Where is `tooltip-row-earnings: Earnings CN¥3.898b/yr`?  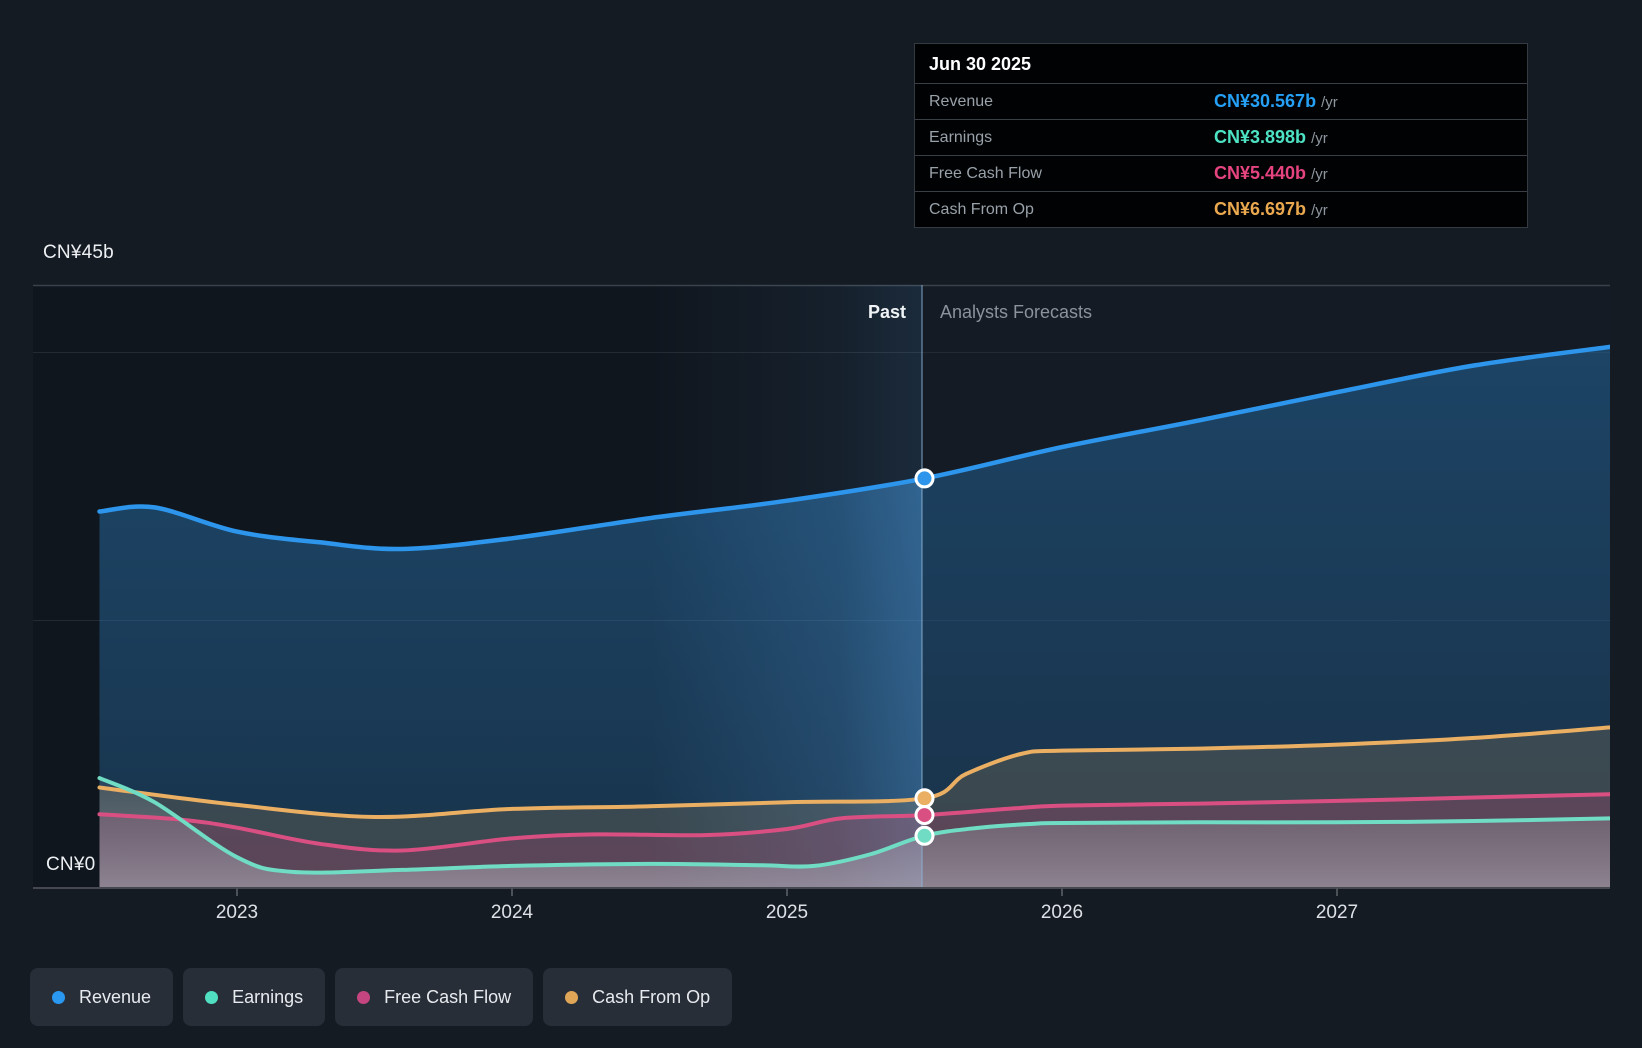
tooltip-row-earnings: Earnings CN¥3.898b/yr is located at coordinates (1221, 137).